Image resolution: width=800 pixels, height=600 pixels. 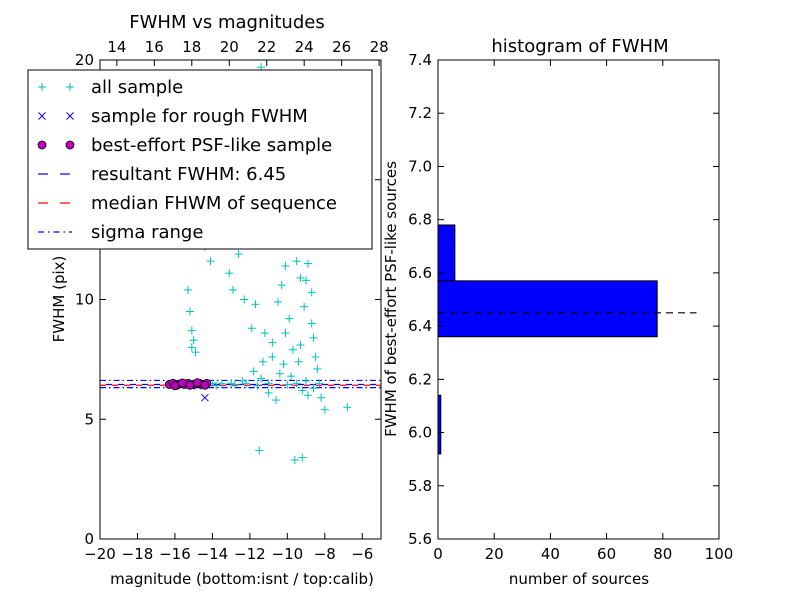 I want to click on scatter-y-label: FWHM (pix), so click(x=59, y=299).